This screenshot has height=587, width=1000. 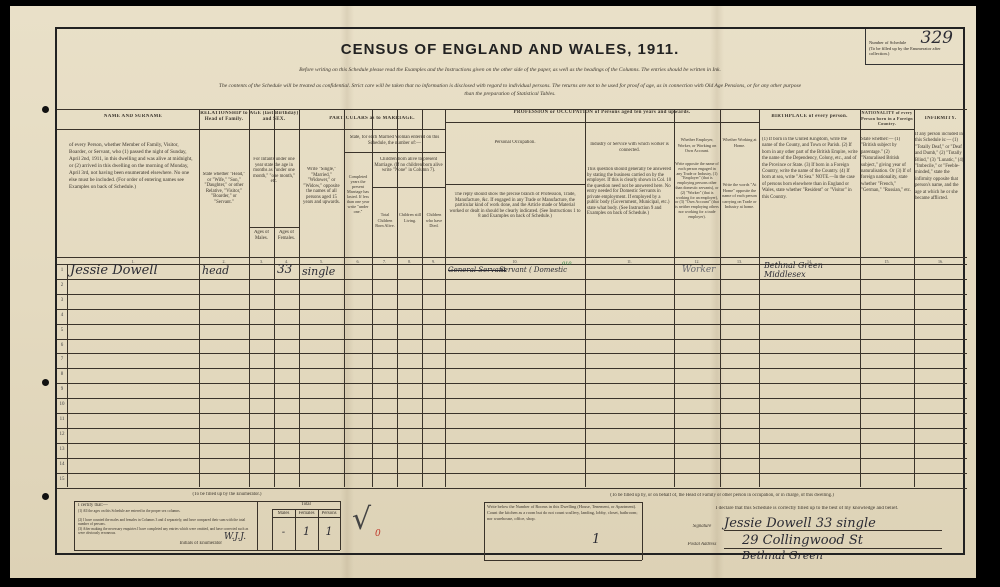 I want to click on column-number: 11., so click(x=629, y=261).